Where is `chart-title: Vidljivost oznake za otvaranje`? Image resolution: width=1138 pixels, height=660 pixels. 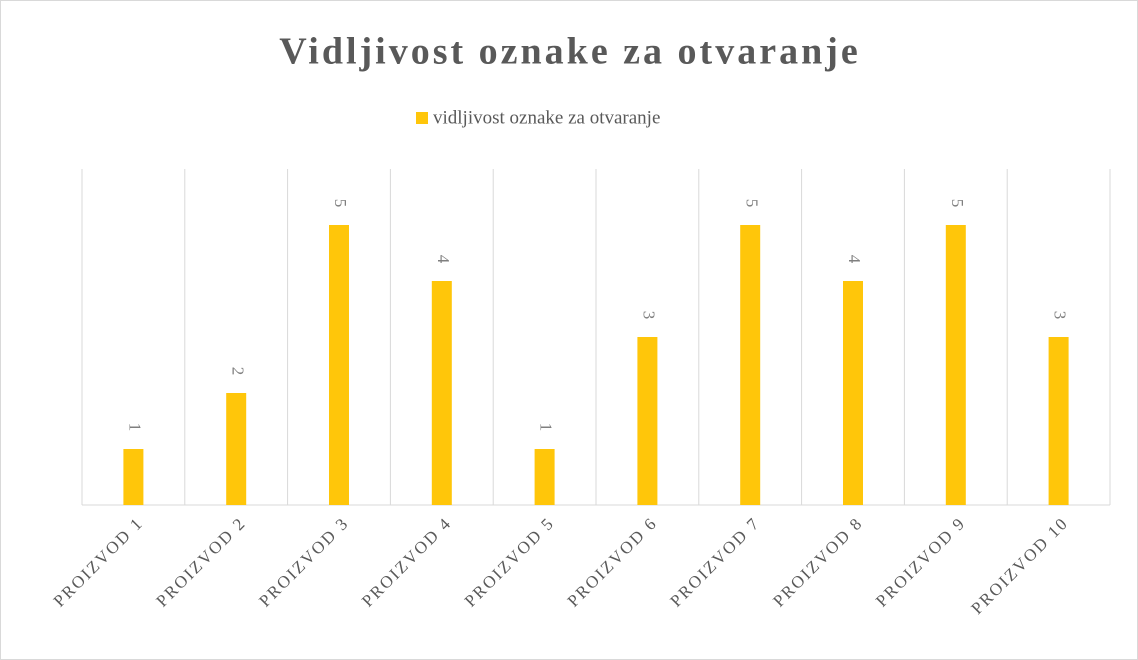
chart-title: Vidljivost oznake za otvaranje is located at coordinates (569, 52).